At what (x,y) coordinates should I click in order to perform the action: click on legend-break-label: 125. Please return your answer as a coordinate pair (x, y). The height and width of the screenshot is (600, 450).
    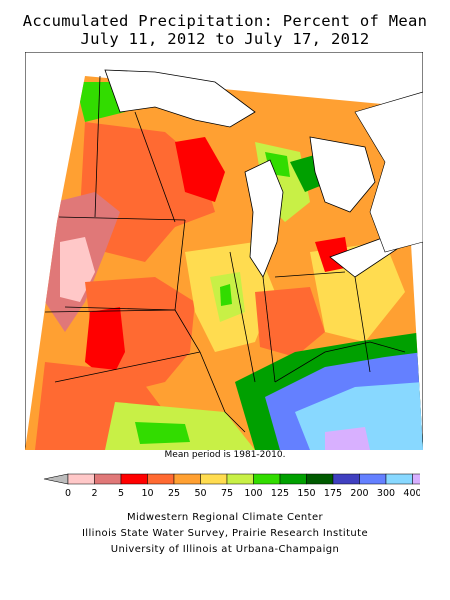
    Looking at the image, I should click on (280, 493).